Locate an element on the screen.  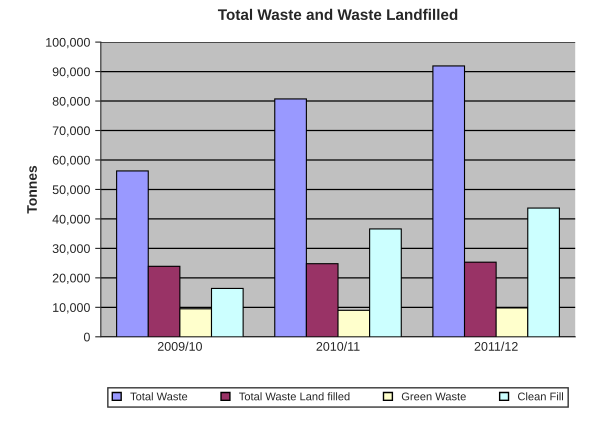
y-tick-label: 20,000 is located at coordinates (71, 279).